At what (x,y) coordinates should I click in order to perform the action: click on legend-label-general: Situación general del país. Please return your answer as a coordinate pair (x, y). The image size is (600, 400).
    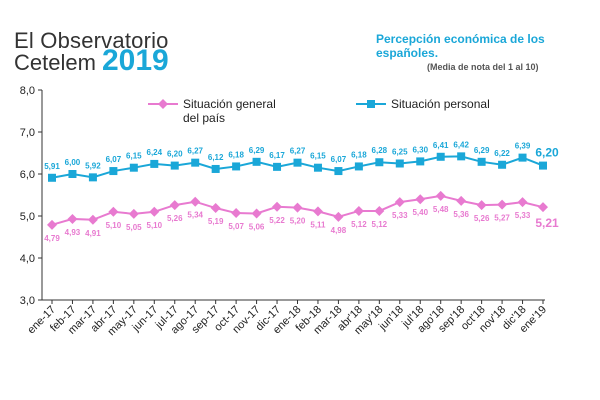
    Looking at the image, I should click on (229, 111).